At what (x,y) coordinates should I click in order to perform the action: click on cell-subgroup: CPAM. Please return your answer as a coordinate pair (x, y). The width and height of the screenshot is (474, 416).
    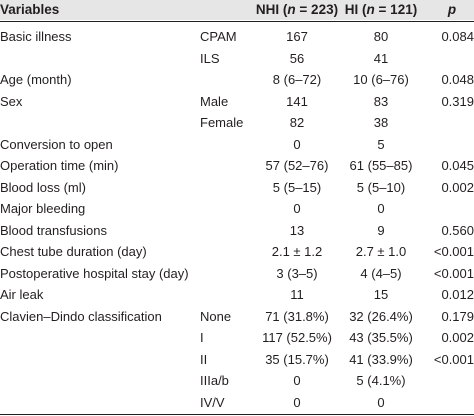
    Looking at the image, I should click on (218, 36).